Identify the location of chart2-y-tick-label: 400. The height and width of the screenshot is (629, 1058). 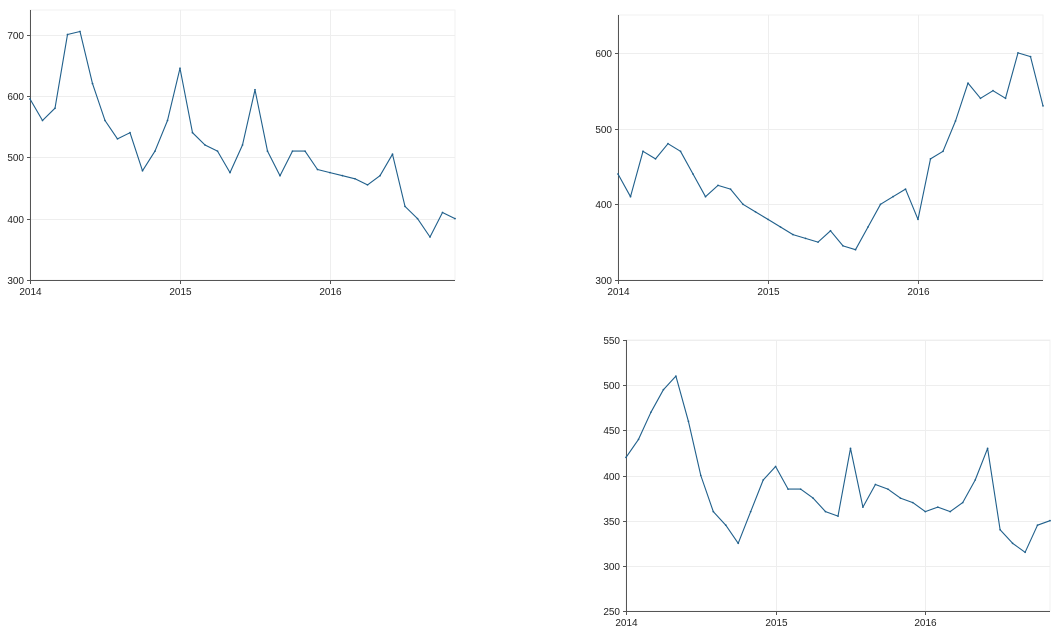
(603, 205).